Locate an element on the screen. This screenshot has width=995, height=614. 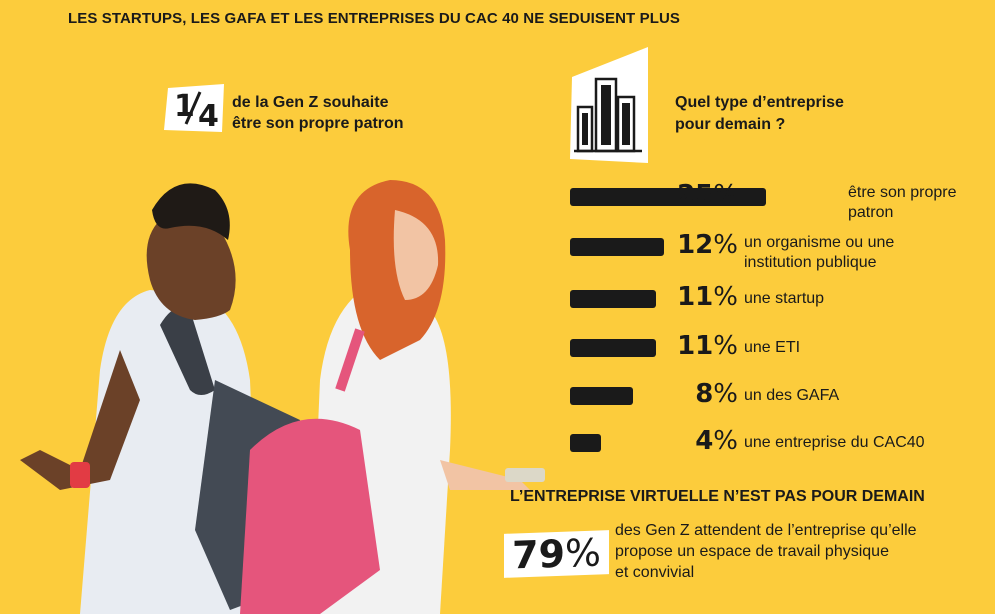
question-line2: pour demain ? is located at coordinates (730, 124).